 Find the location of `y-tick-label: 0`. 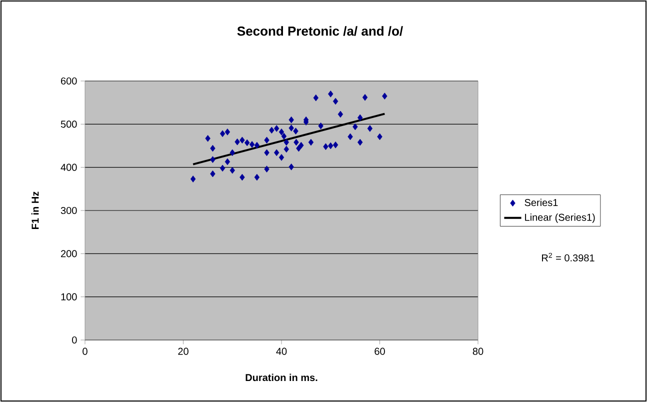

y-tick-label: 0 is located at coordinates (74, 340).